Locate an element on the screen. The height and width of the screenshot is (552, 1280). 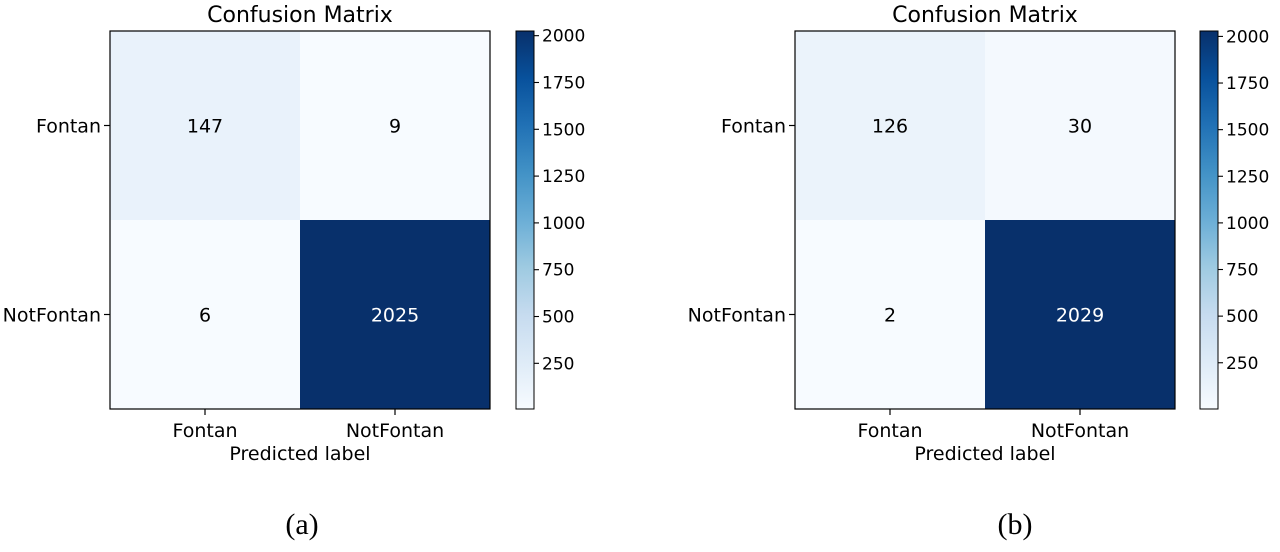
cell-value-label: 147 is located at coordinates (205, 127).